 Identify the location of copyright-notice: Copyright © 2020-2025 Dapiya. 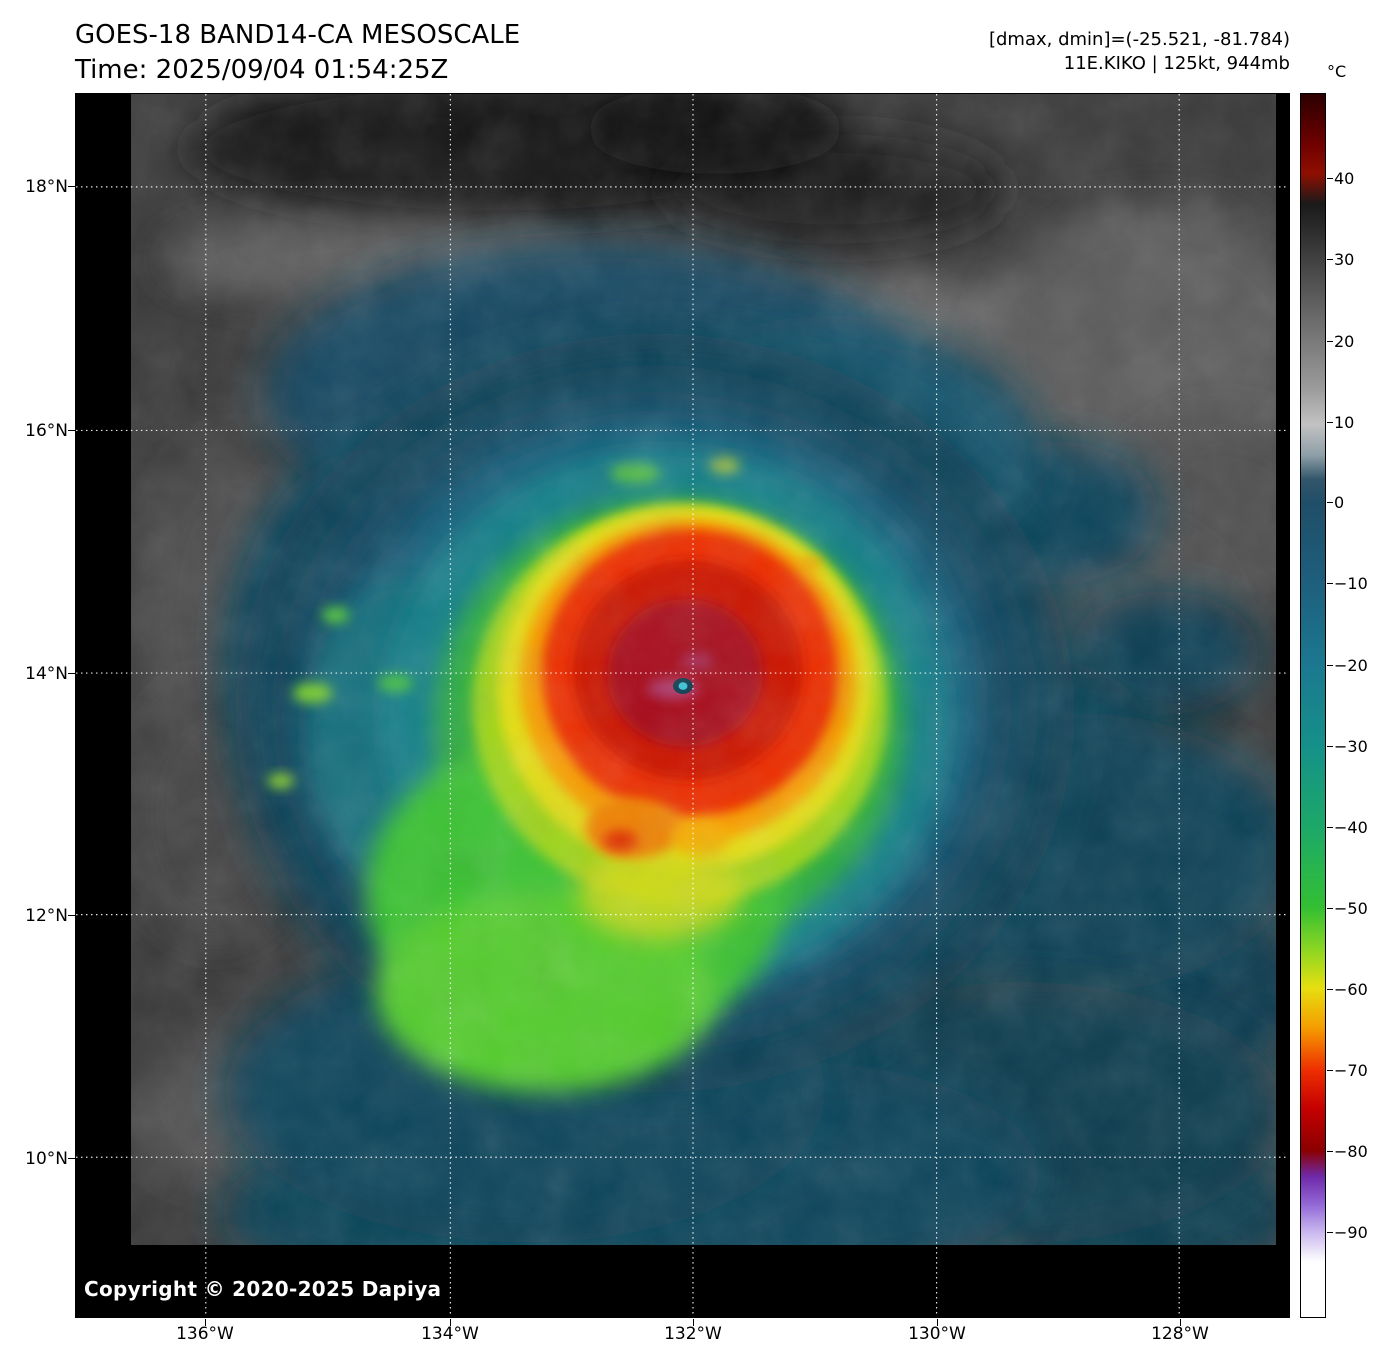
(263, 1289).